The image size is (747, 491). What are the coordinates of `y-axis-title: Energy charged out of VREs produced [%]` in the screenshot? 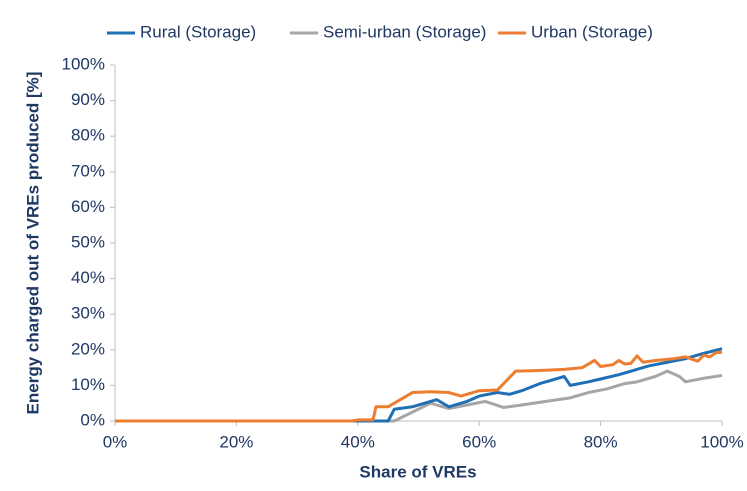 It's located at (32, 243).